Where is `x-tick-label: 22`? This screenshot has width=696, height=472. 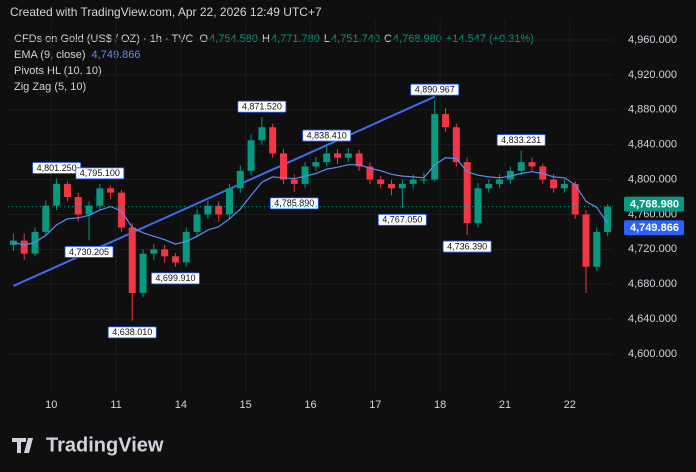
x-tick-label: 22 is located at coordinates (570, 405).